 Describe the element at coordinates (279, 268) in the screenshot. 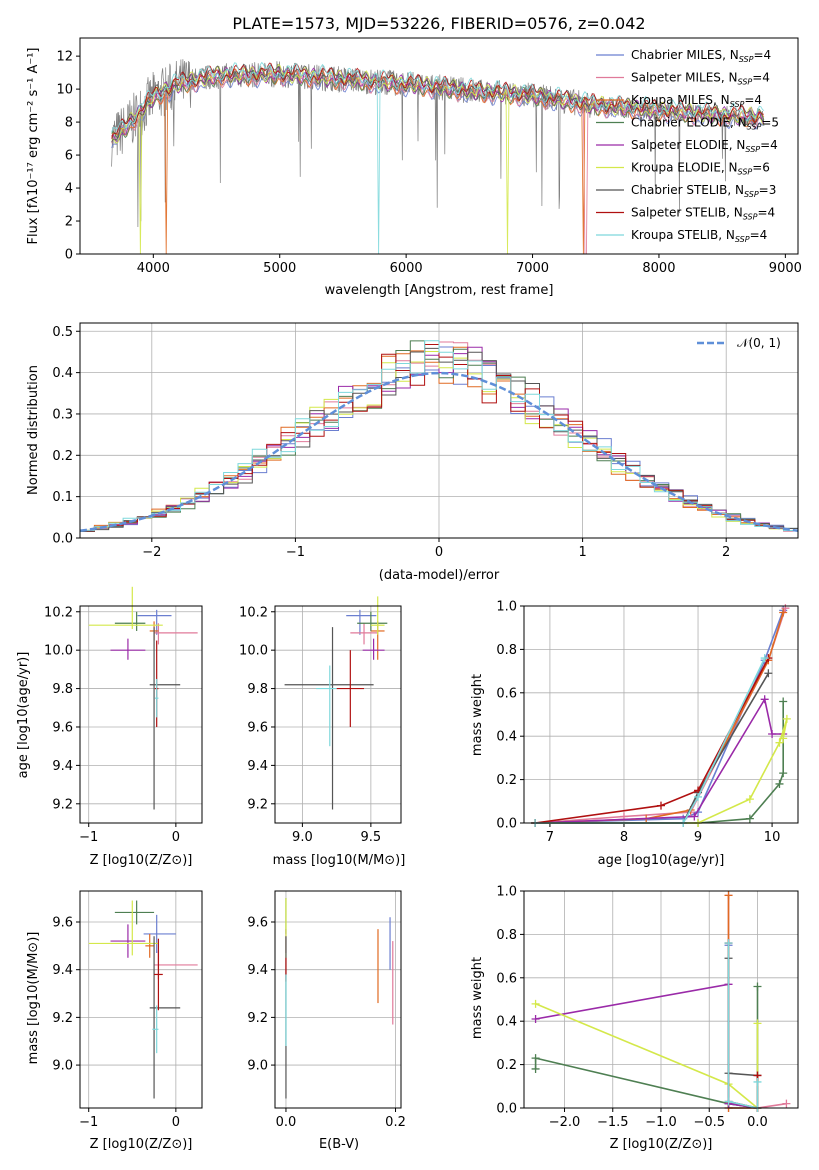

I see `tick-label-x: 5000` at that location.